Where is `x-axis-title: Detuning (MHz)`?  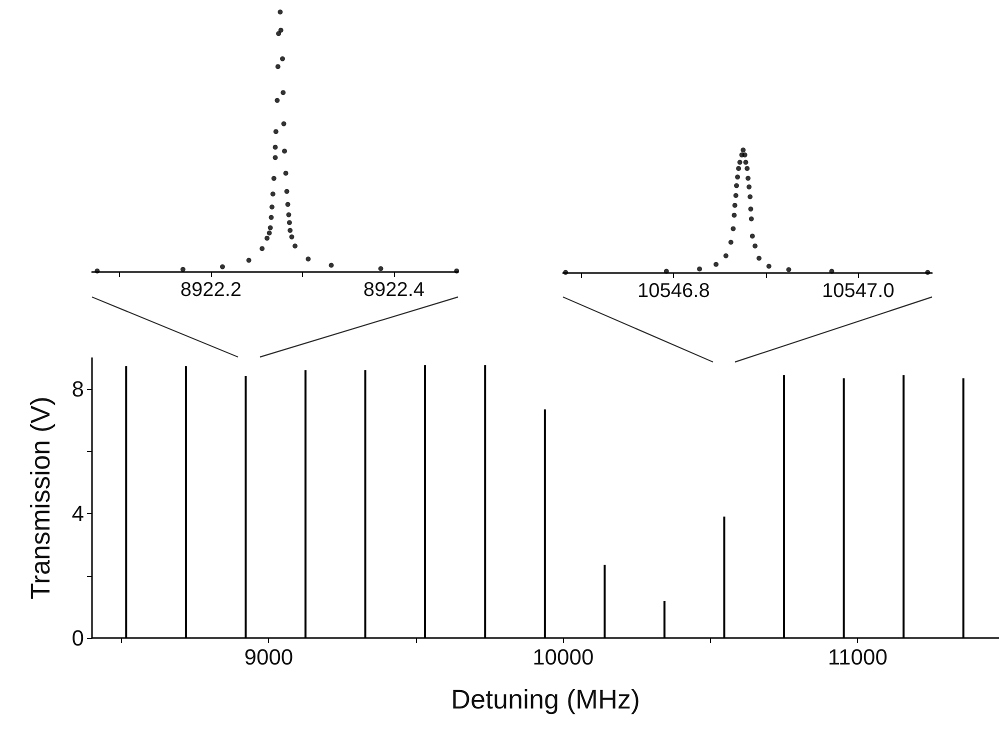 x-axis-title: Detuning (MHz) is located at coordinates (545, 699).